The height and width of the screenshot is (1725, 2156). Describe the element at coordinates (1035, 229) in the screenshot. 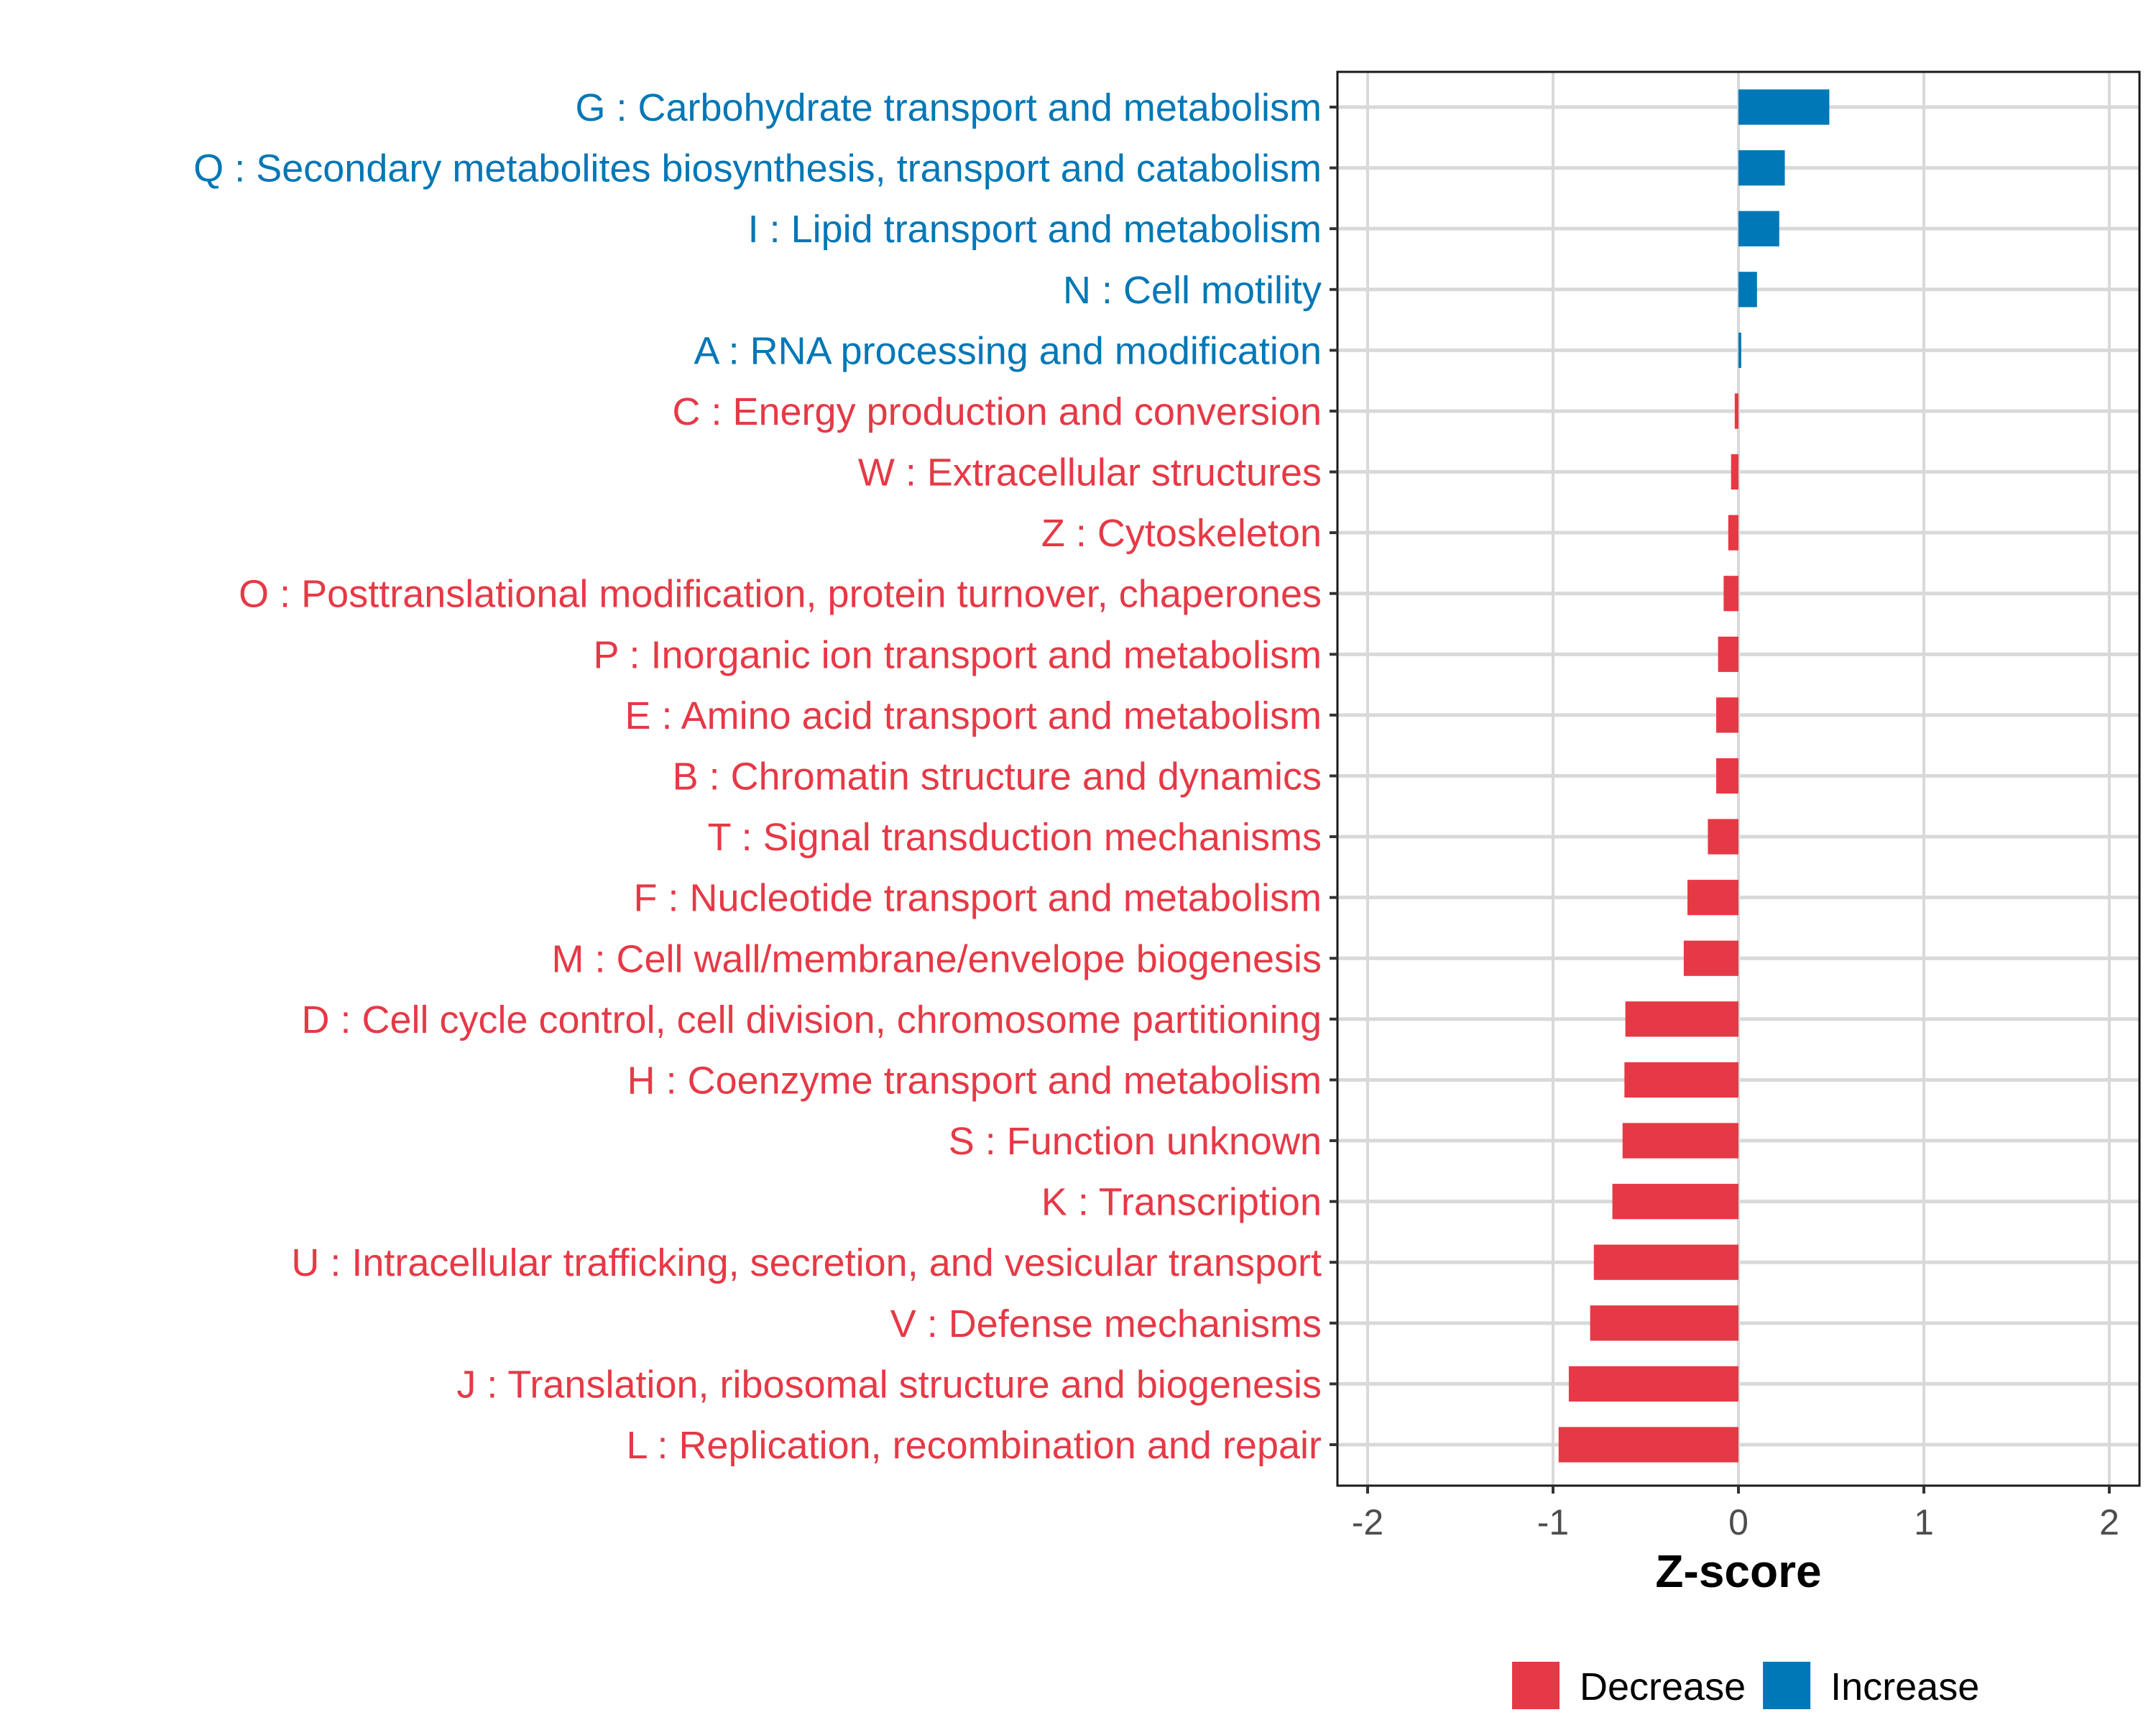

I see `category-label: I : Lipid transport and metabolism` at that location.